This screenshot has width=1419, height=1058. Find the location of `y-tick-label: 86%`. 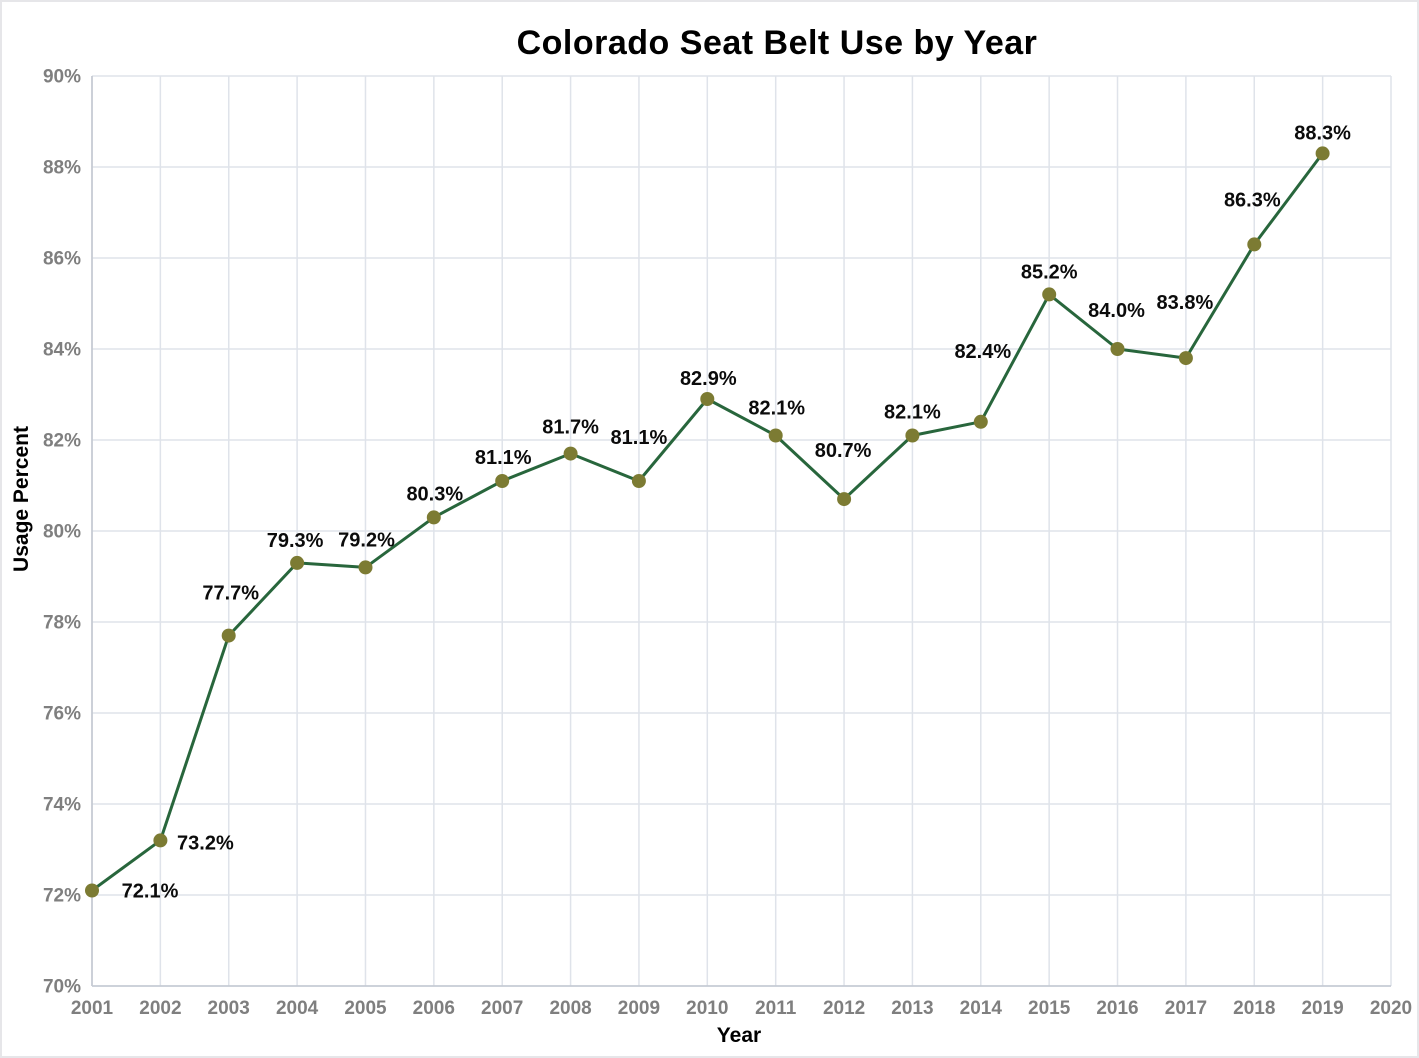

y-tick-label: 86% is located at coordinates (62, 259).